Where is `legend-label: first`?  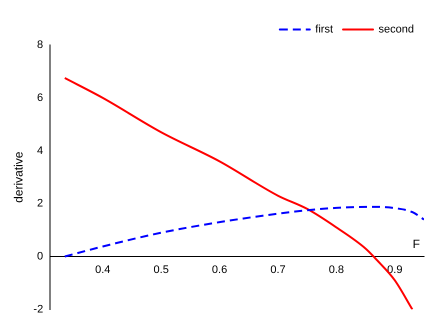 legend-label: first is located at coordinates (324, 30).